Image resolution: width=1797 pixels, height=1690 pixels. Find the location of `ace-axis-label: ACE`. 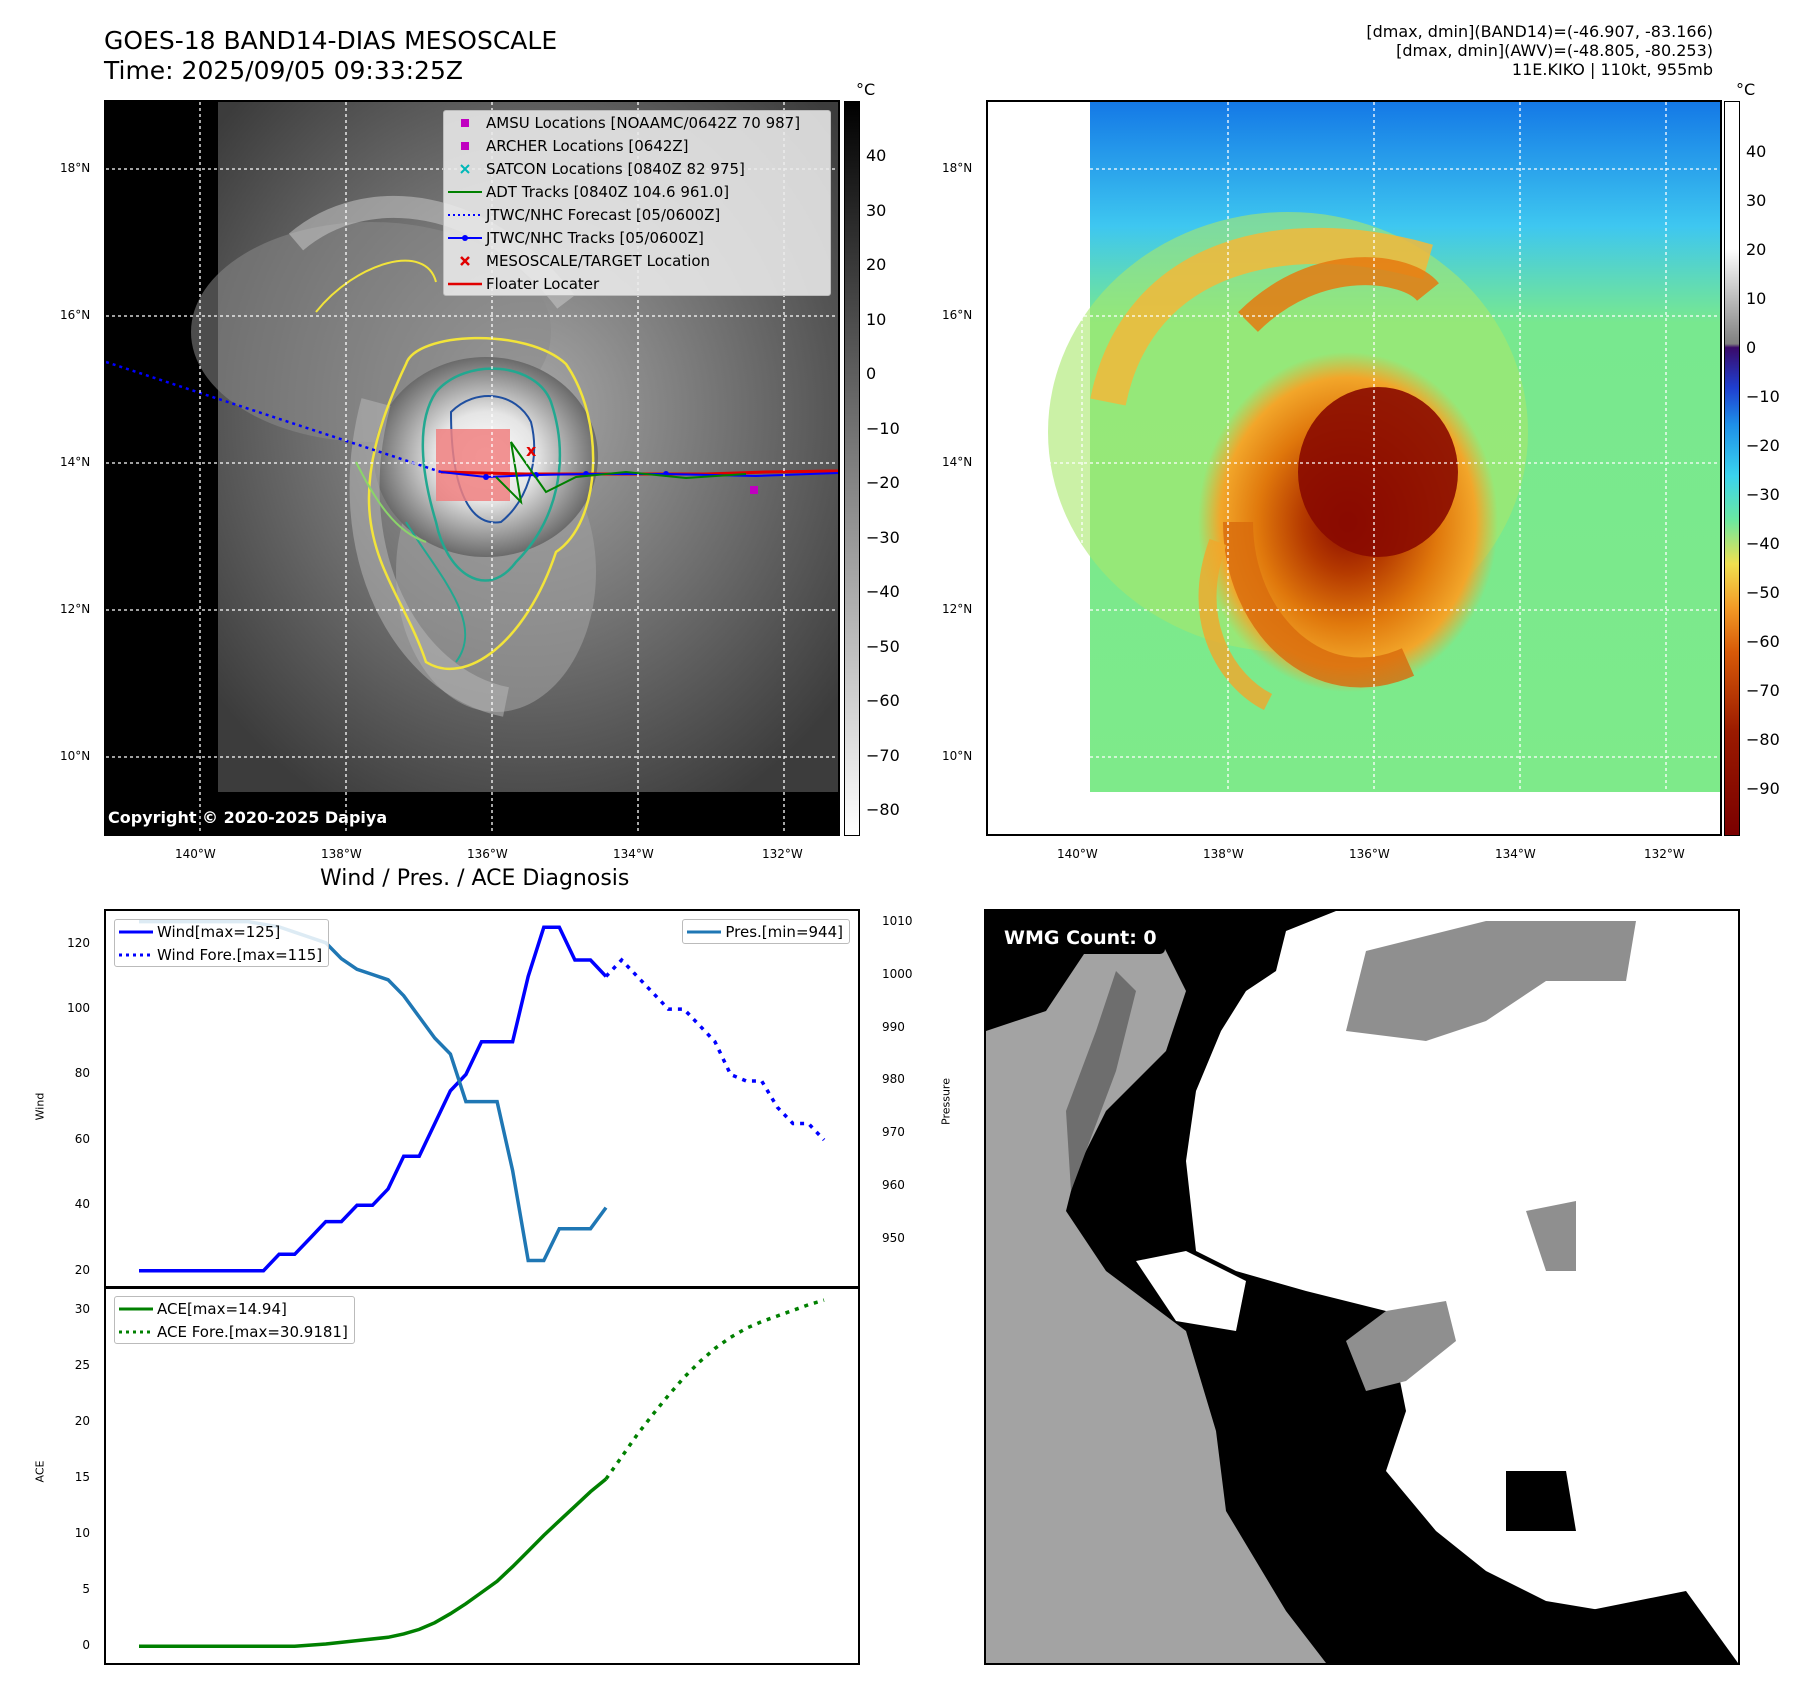

ace-axis-label: ACE is located at coordinates (40, 1471).